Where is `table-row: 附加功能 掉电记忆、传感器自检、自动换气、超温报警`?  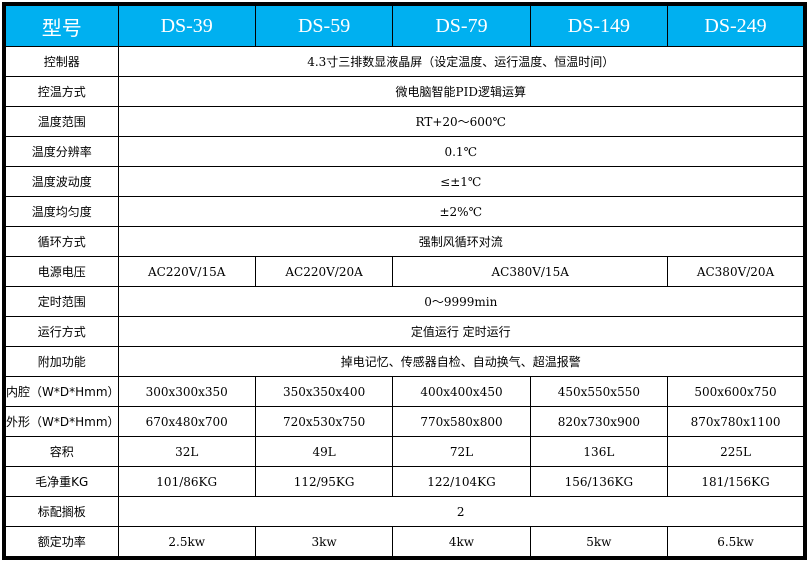 table-row: 附加功能 掉电记忆、传感器自检、自动换气、超温报警 is located at coordinates (404, 361).